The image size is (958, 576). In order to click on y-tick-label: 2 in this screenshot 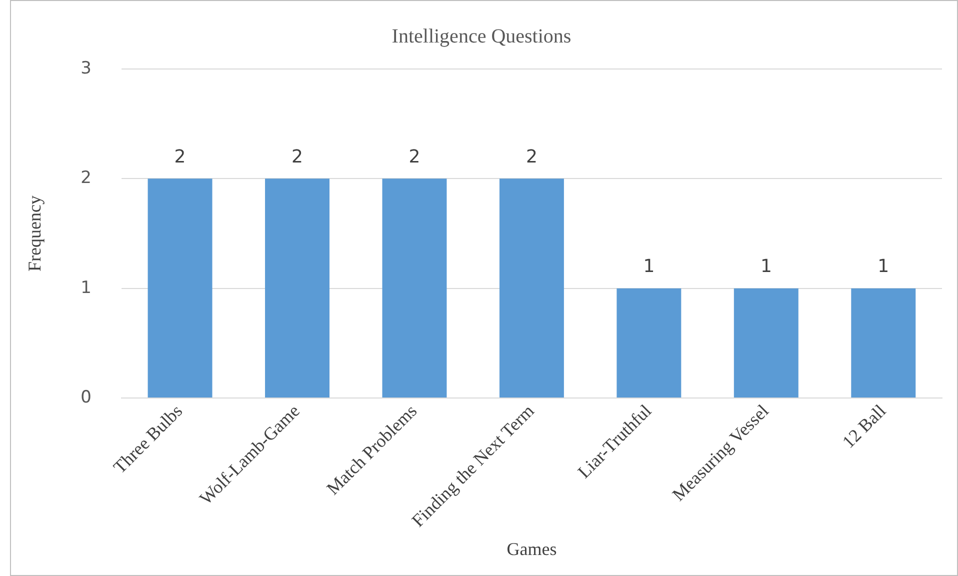, I will do `click(86, 178)`.